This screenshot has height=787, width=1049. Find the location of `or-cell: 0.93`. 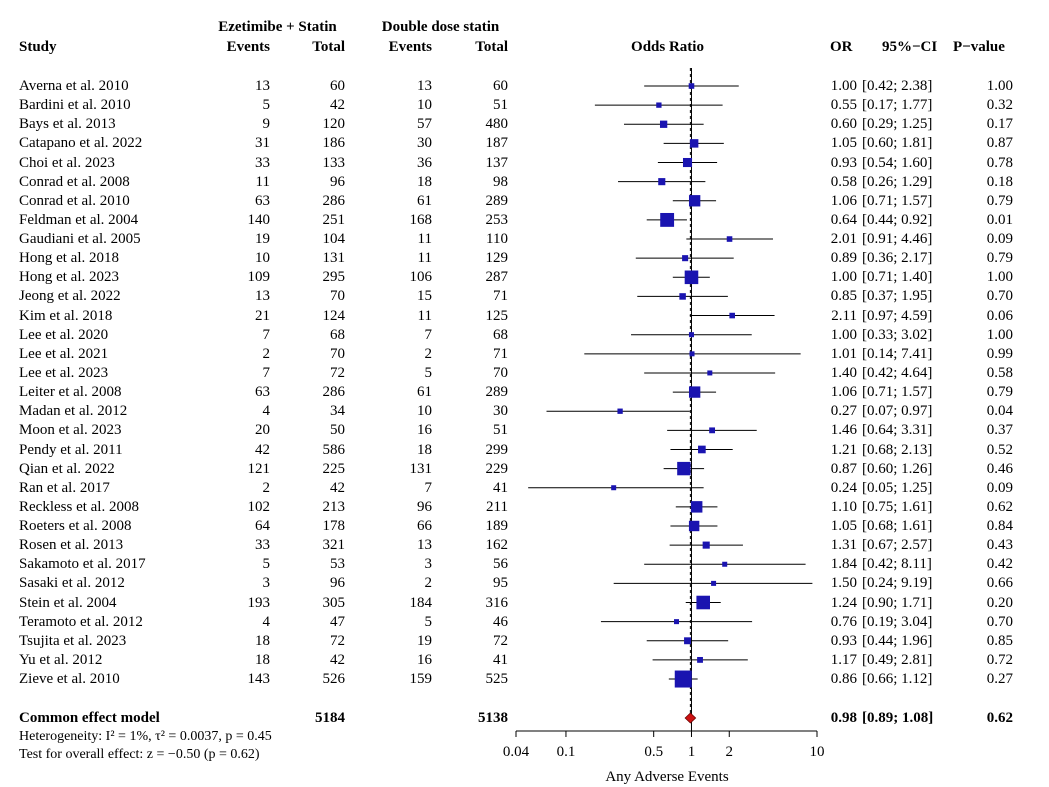

or-cell: 0.93 is located at coordinates (843, 162).